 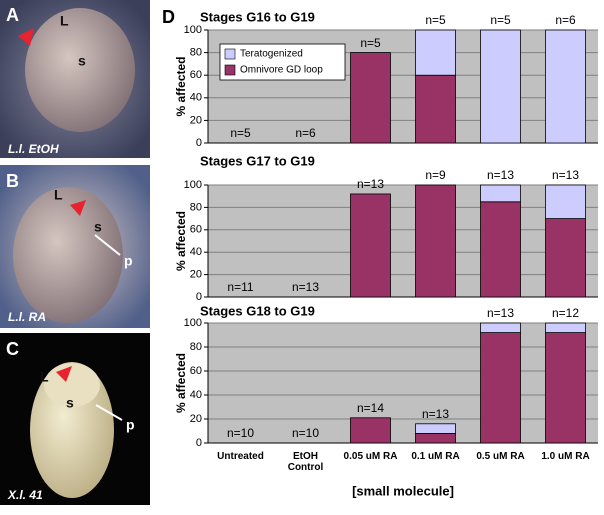 I want to click on x-tick-label: EtOH Control, so click(x=305, y=462).